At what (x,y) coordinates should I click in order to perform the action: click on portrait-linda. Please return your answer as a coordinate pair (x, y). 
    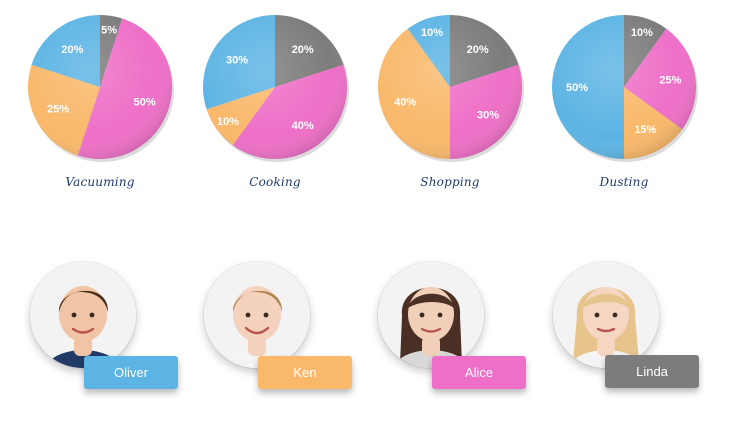
    Looking at the image, I should click on (606, 315).